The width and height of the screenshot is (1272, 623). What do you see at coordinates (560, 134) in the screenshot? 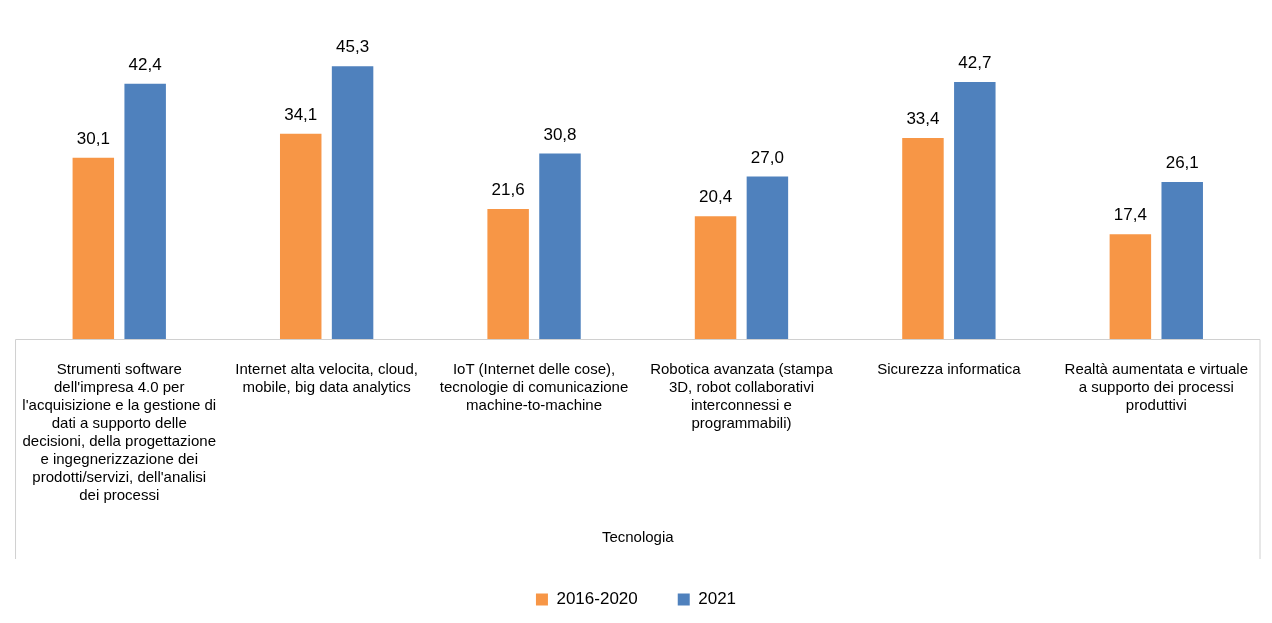
I see `data-label: 30,8` at bounding box center [560, 134].